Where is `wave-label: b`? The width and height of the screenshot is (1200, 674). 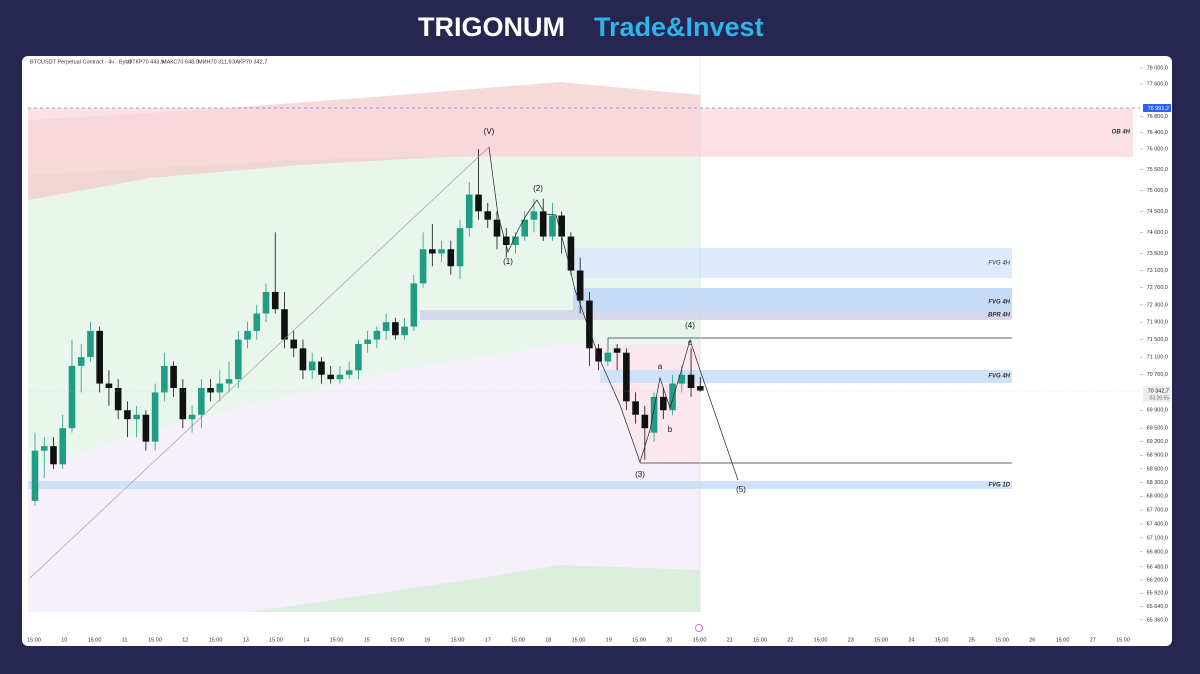
wave-label: b is located at coordinates (670, 429).